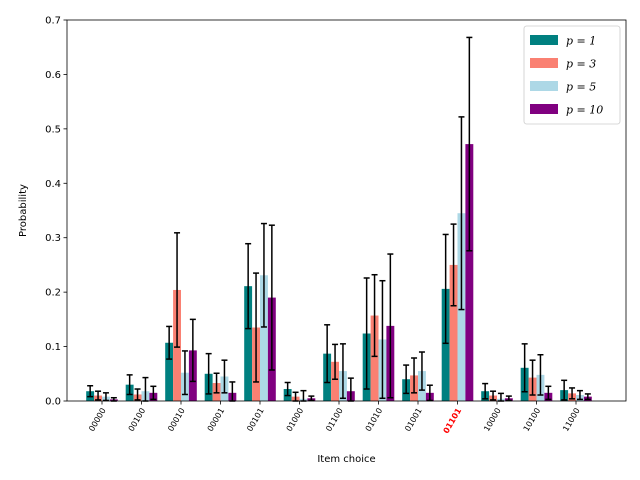 This screenshot has height=480, width=640. Describe the element at coordinates (53, 402) in the screenshot. I see `y-tick-label: 0.0` at that location.